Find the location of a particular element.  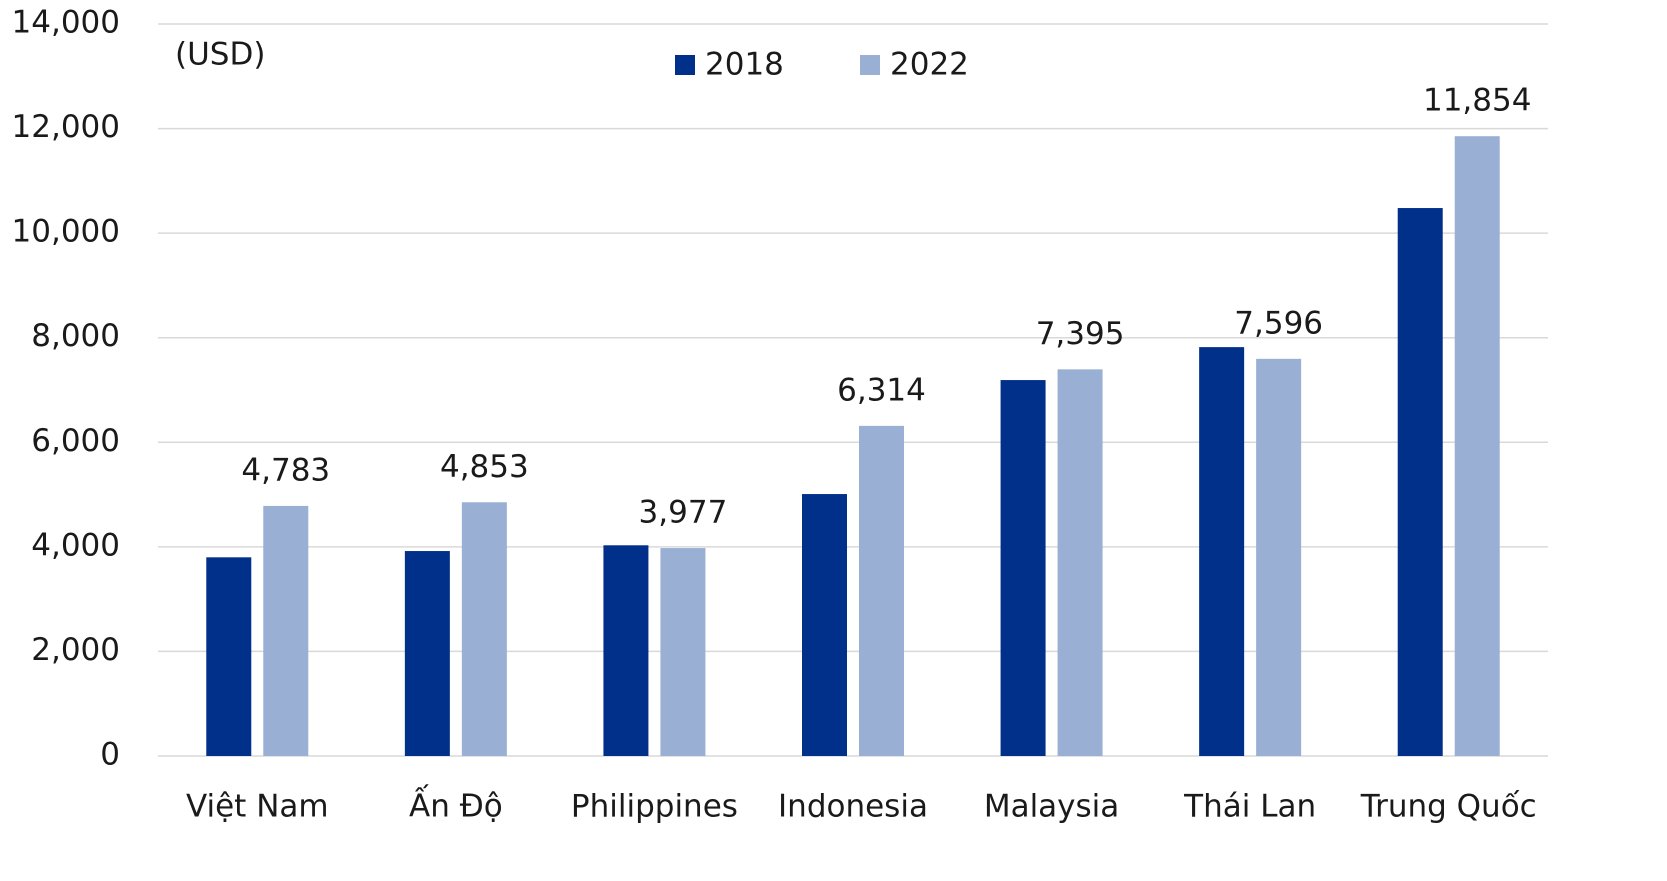

y-tick-label: 14,000 is located at coordinates (66, 23).